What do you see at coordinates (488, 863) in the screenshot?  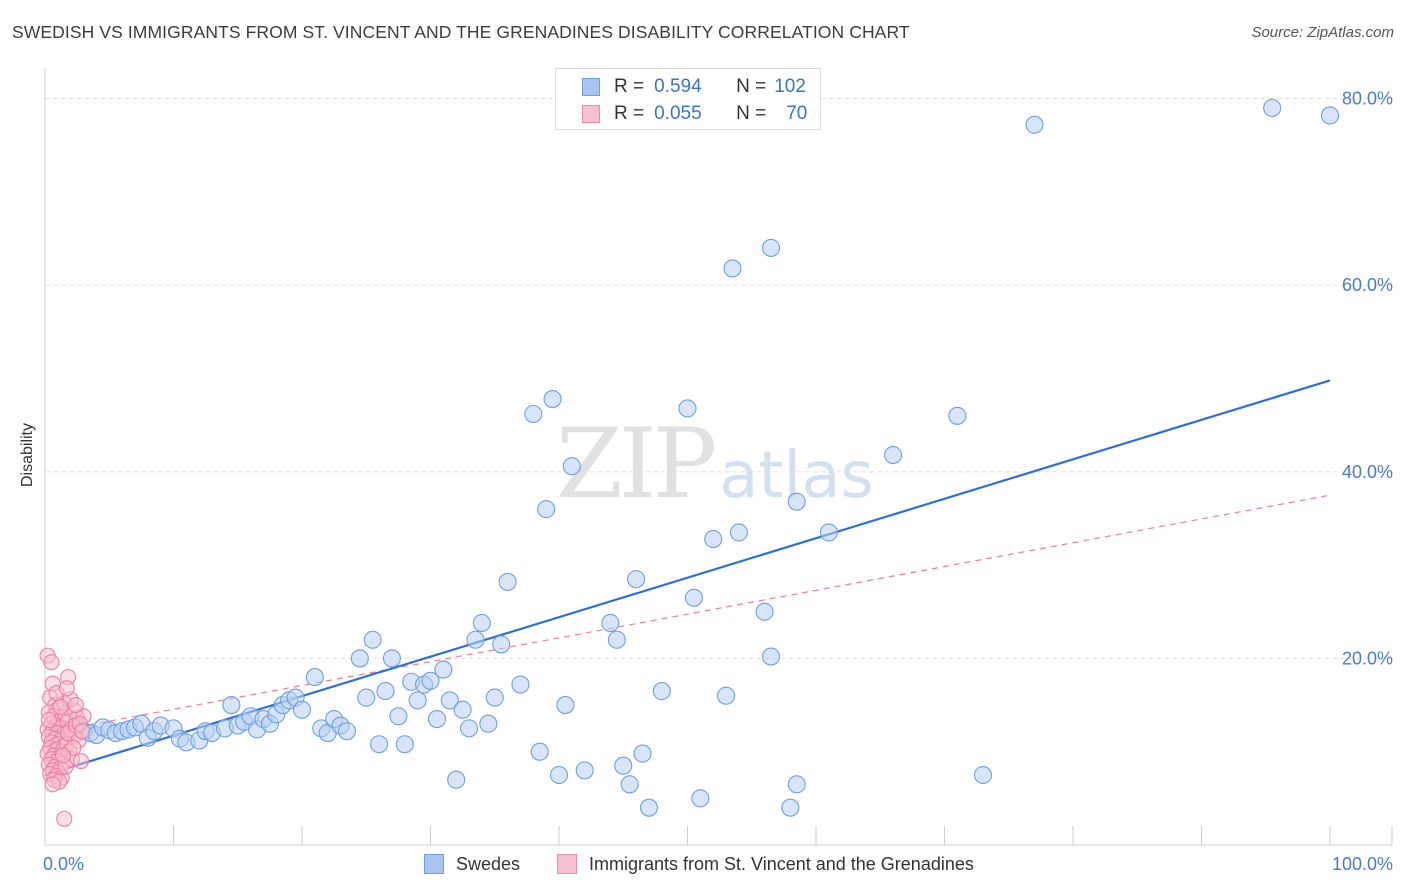 I see `series-legend-label-swedes: Swedes` at bounding box center [488, 863].